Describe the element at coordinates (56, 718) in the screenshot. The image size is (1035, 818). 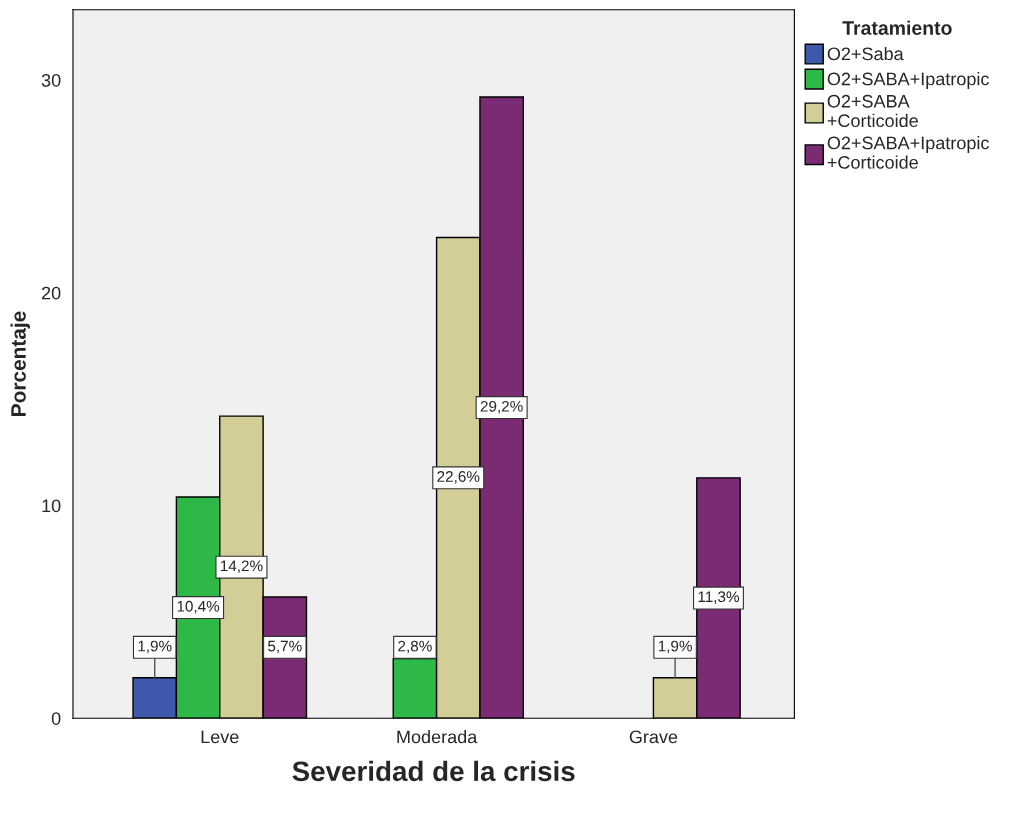
I see `y-tick-label: 0` at that location.